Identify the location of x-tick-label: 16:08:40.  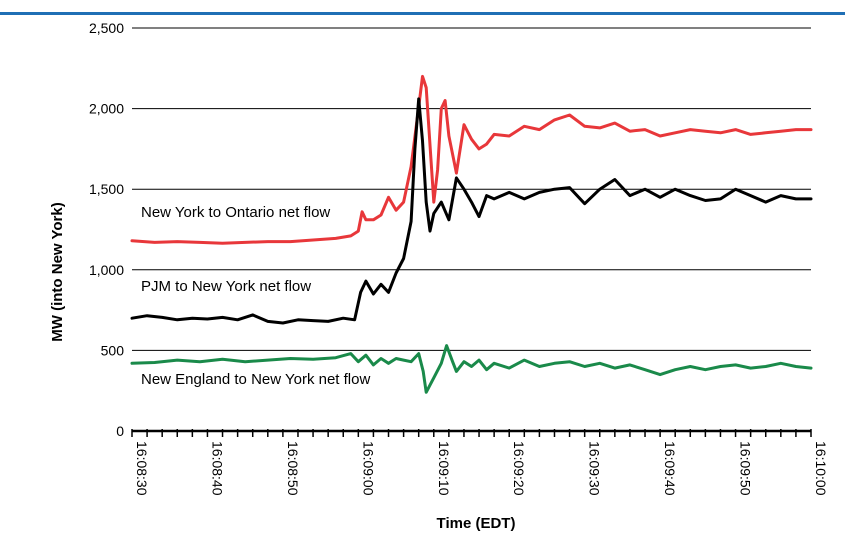
(217, 468).